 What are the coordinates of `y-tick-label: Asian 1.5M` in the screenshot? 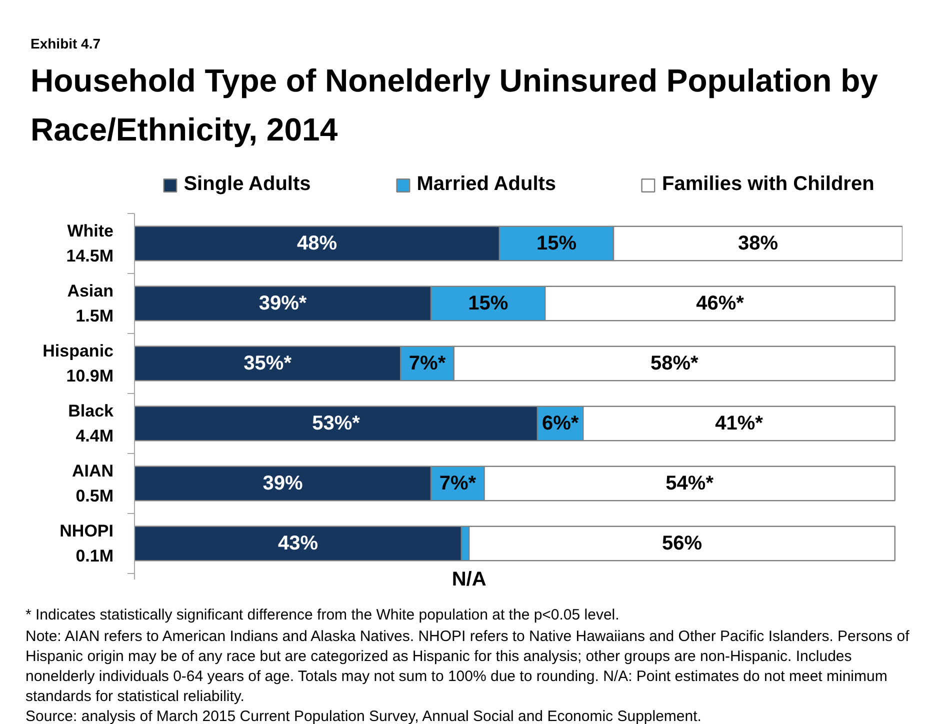 It's located at (90, 304).